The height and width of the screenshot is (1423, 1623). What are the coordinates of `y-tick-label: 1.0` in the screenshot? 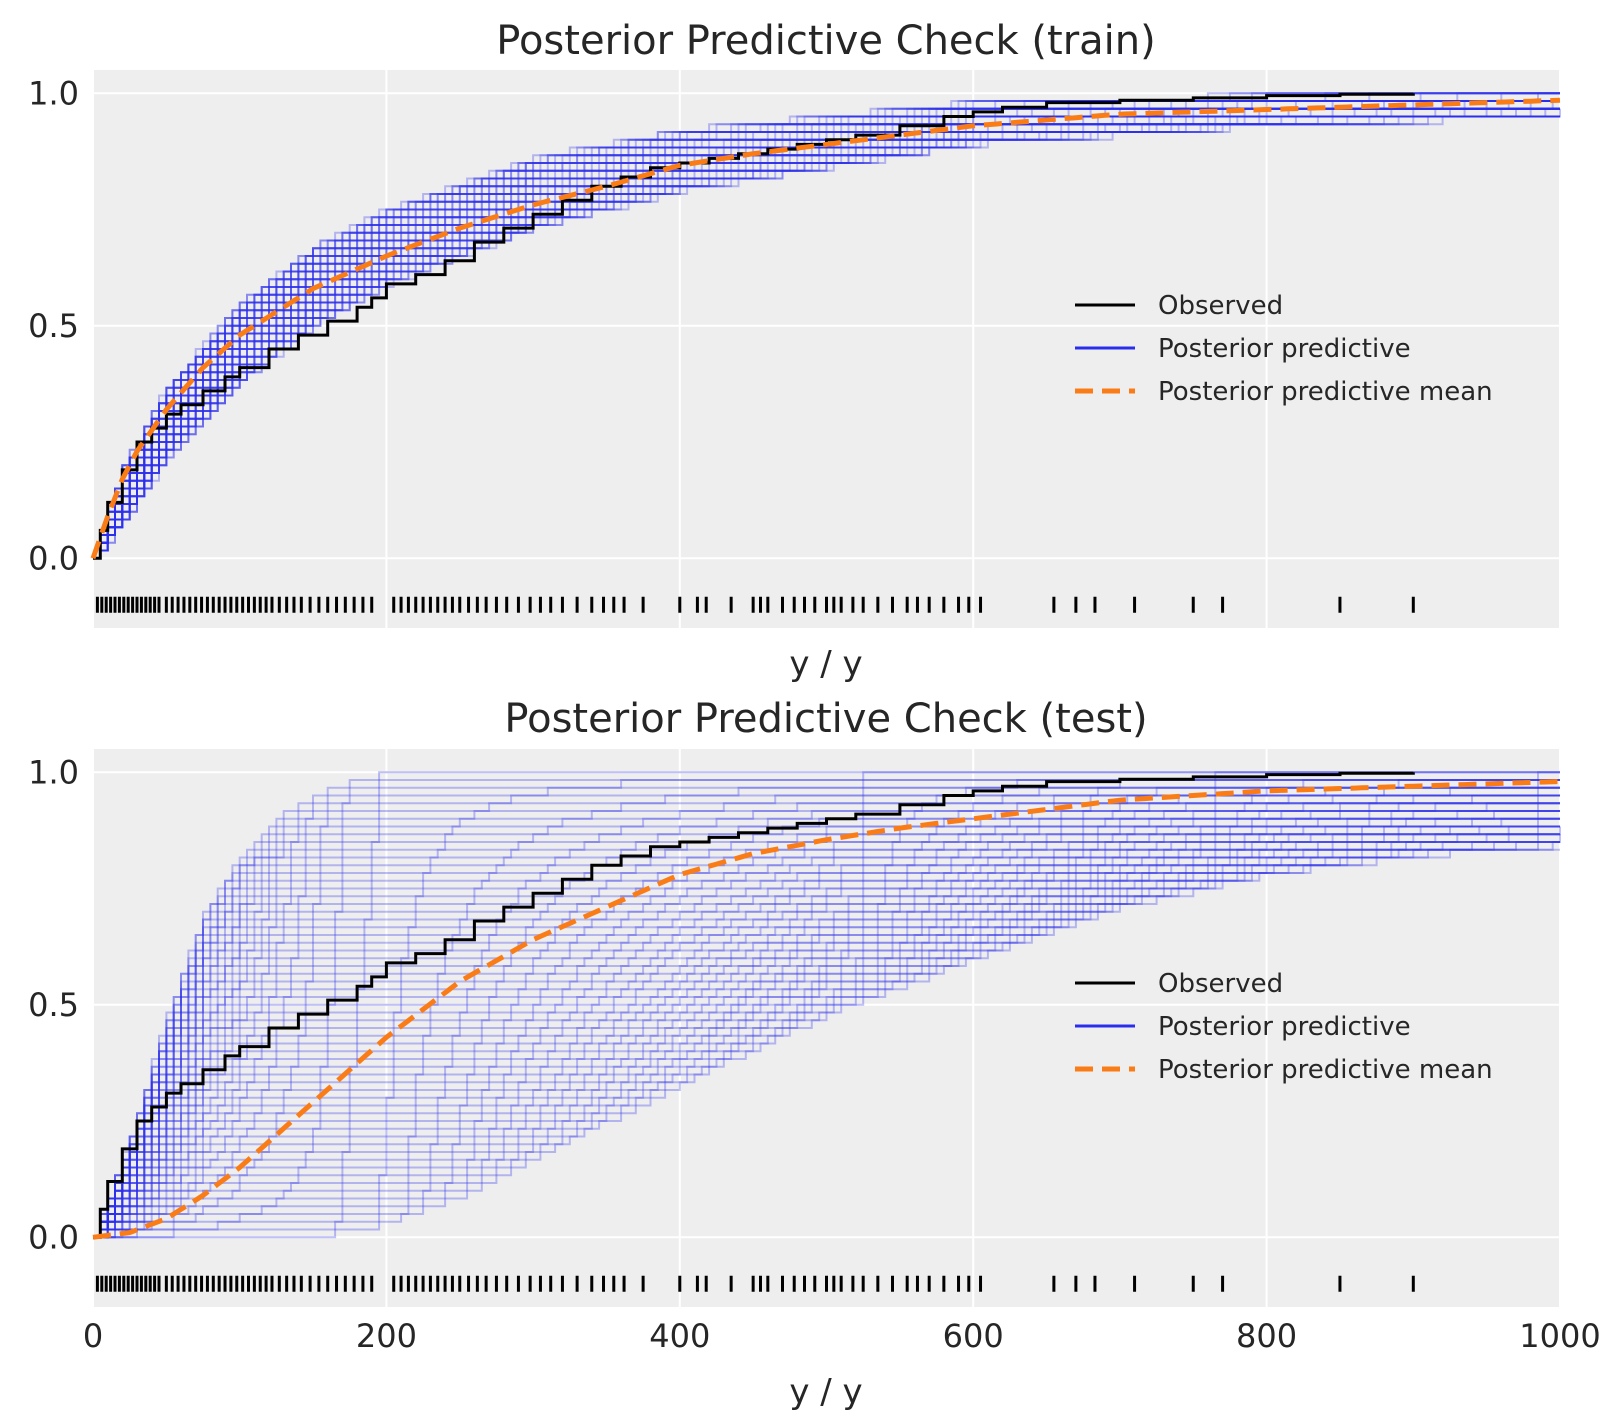 It's located at (53, 772).